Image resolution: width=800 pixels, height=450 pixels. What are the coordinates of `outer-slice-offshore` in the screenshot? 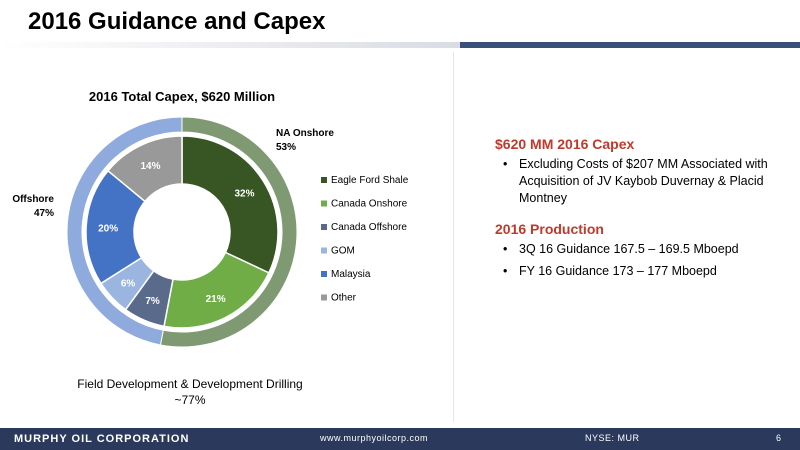 It's located at (124, 231).